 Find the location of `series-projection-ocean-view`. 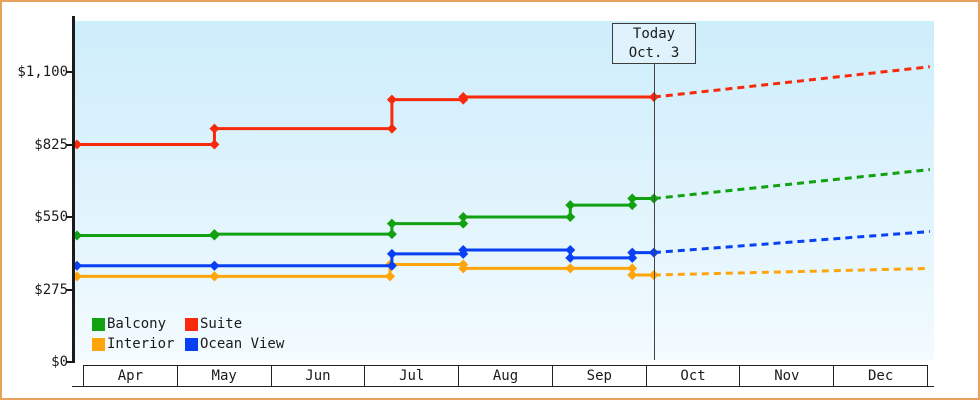

series-projection-ocean-view is located at coordinates (792, 242).